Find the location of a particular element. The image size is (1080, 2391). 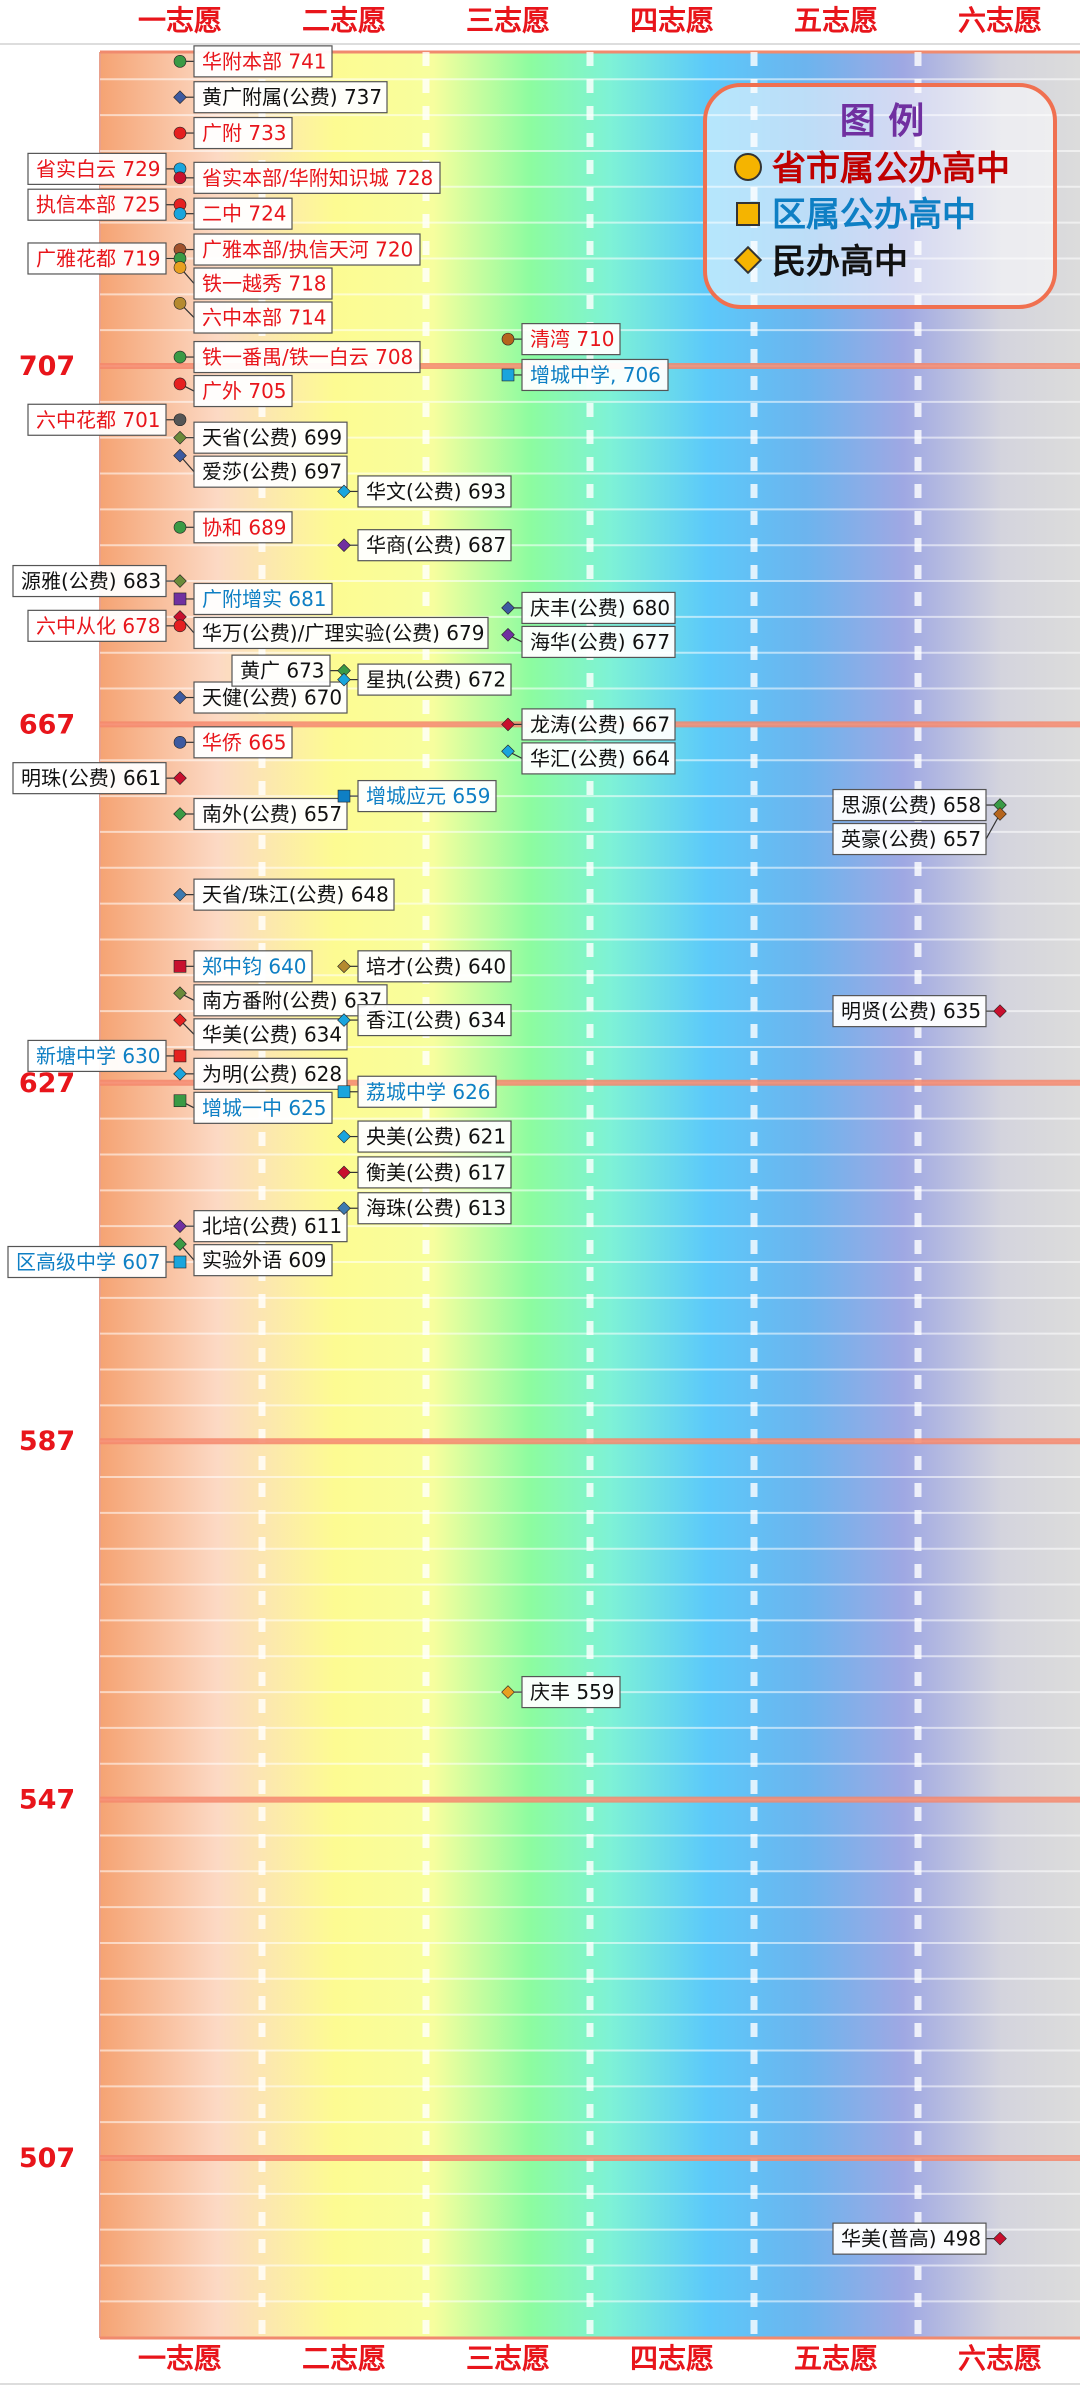

school-point: 南外(公费) 657 is located at coordinates (260, 814).